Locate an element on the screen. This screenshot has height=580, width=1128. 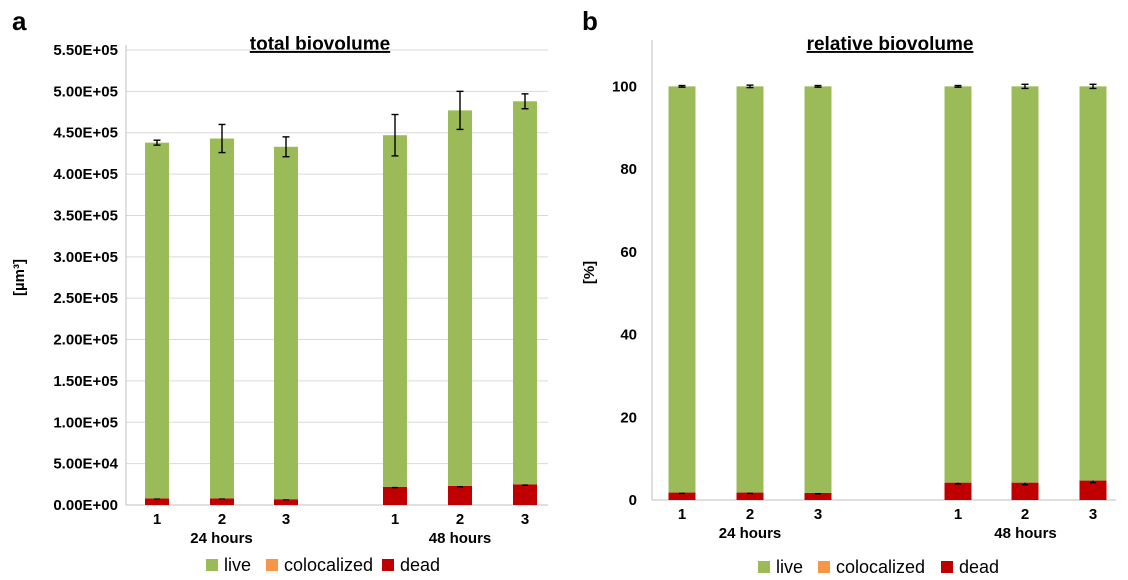
y-tick-label: 0.00E+00 is located at coordinates (85, 505).